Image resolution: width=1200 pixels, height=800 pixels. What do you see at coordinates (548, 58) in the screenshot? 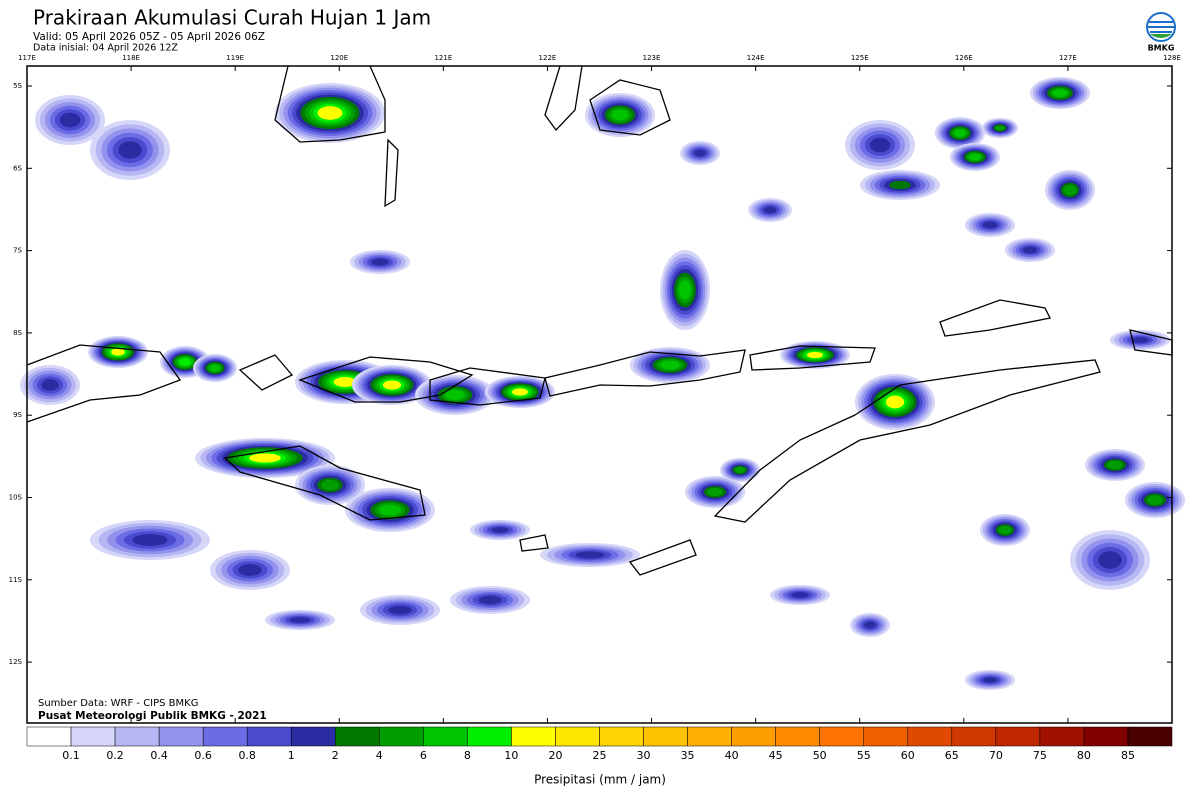
I see `lon-label: 122E` at bounding box center [548, 58].